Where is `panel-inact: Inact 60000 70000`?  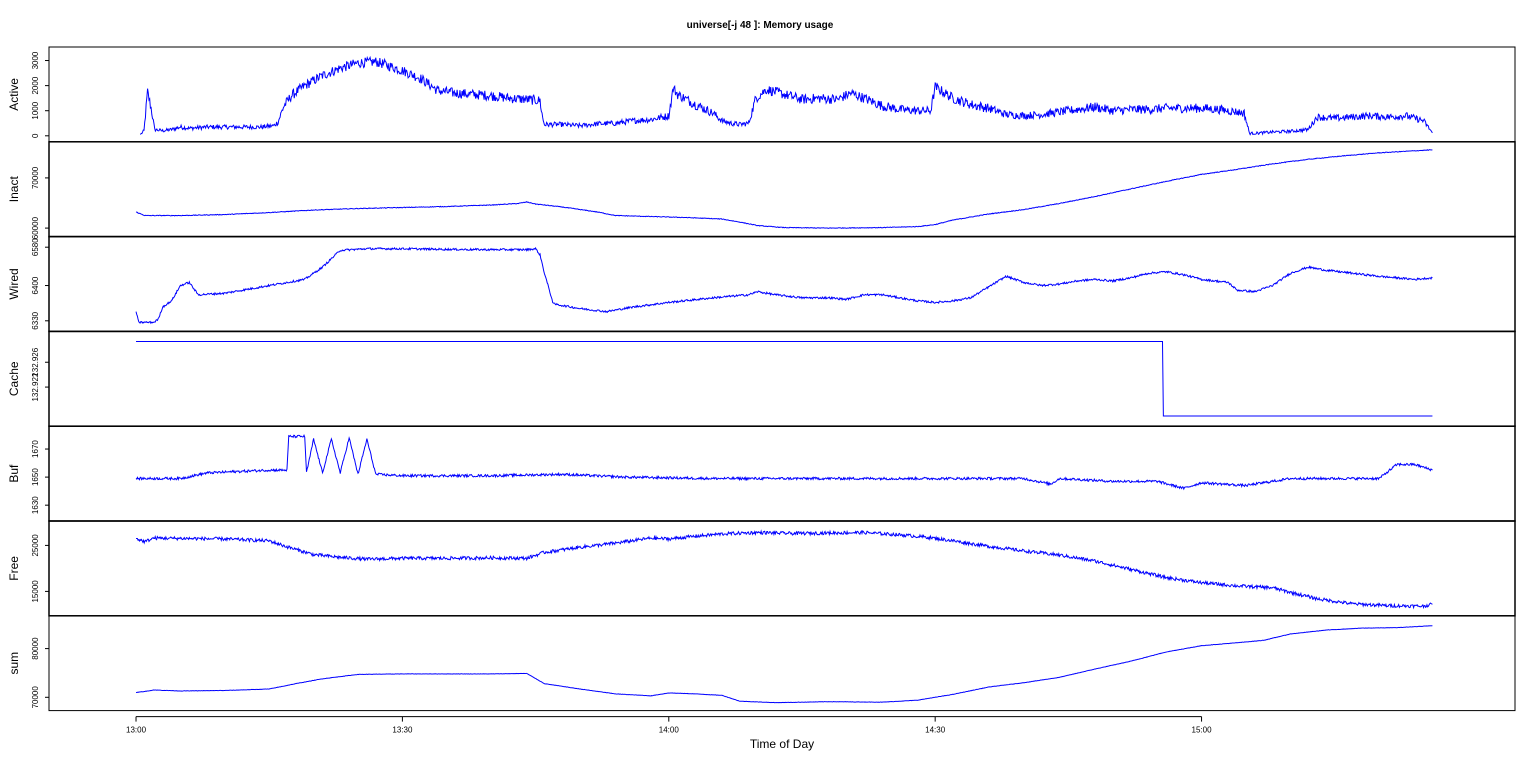
panel-inact: Inact 60000 70000 is located at coordinates (761, 190).